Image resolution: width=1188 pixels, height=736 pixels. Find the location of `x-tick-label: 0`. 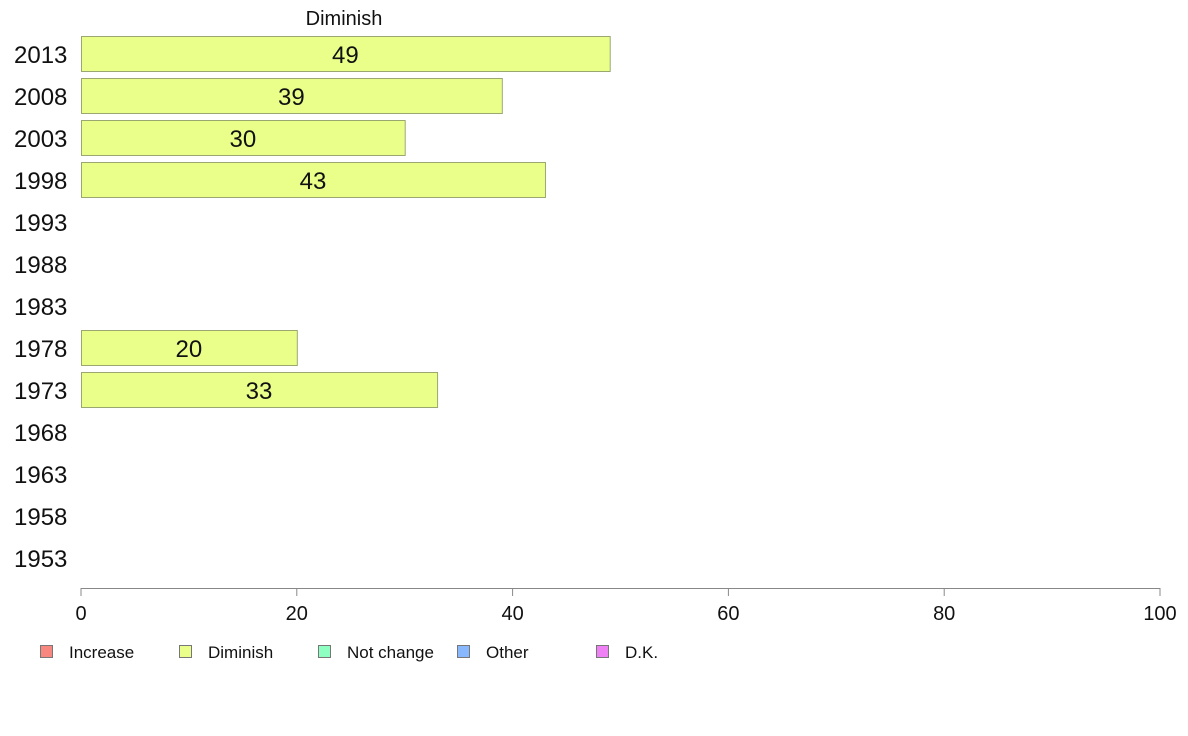

x-tick-label: 0 is located at coordinates (80, 614).